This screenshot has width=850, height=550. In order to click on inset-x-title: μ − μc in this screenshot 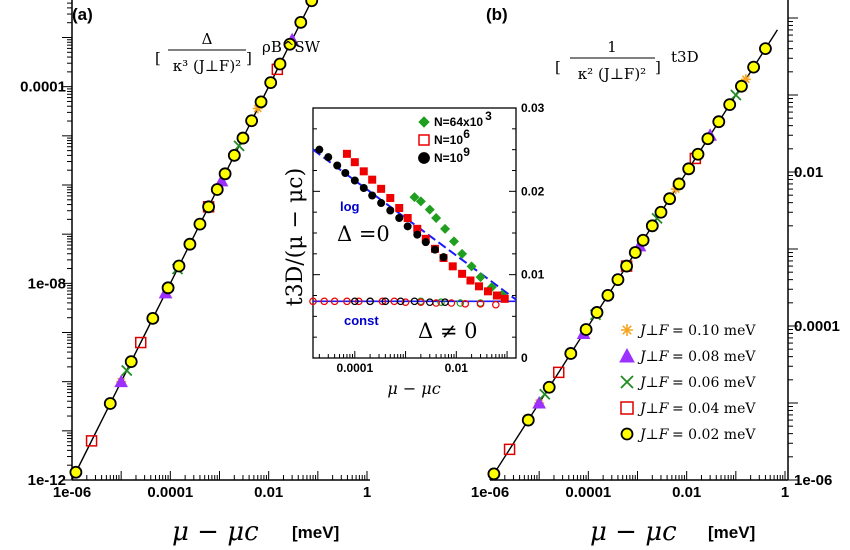, I will do `click(413, 388)`.